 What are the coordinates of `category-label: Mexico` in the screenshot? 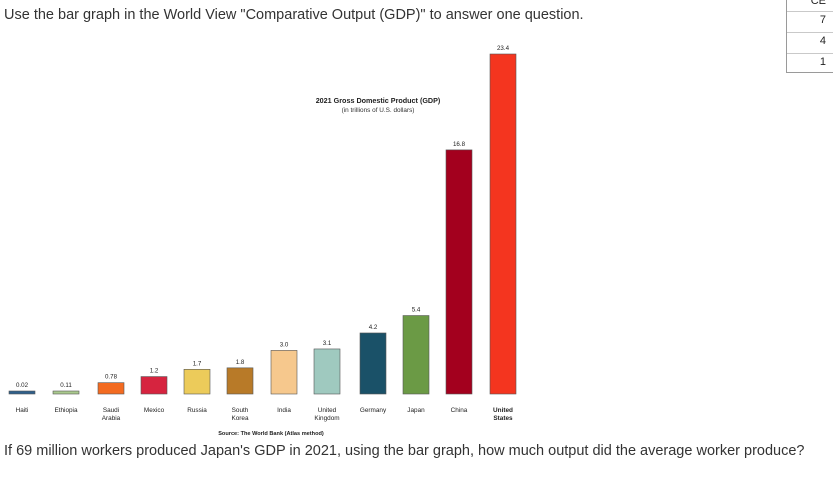 It's located at (154, 410).